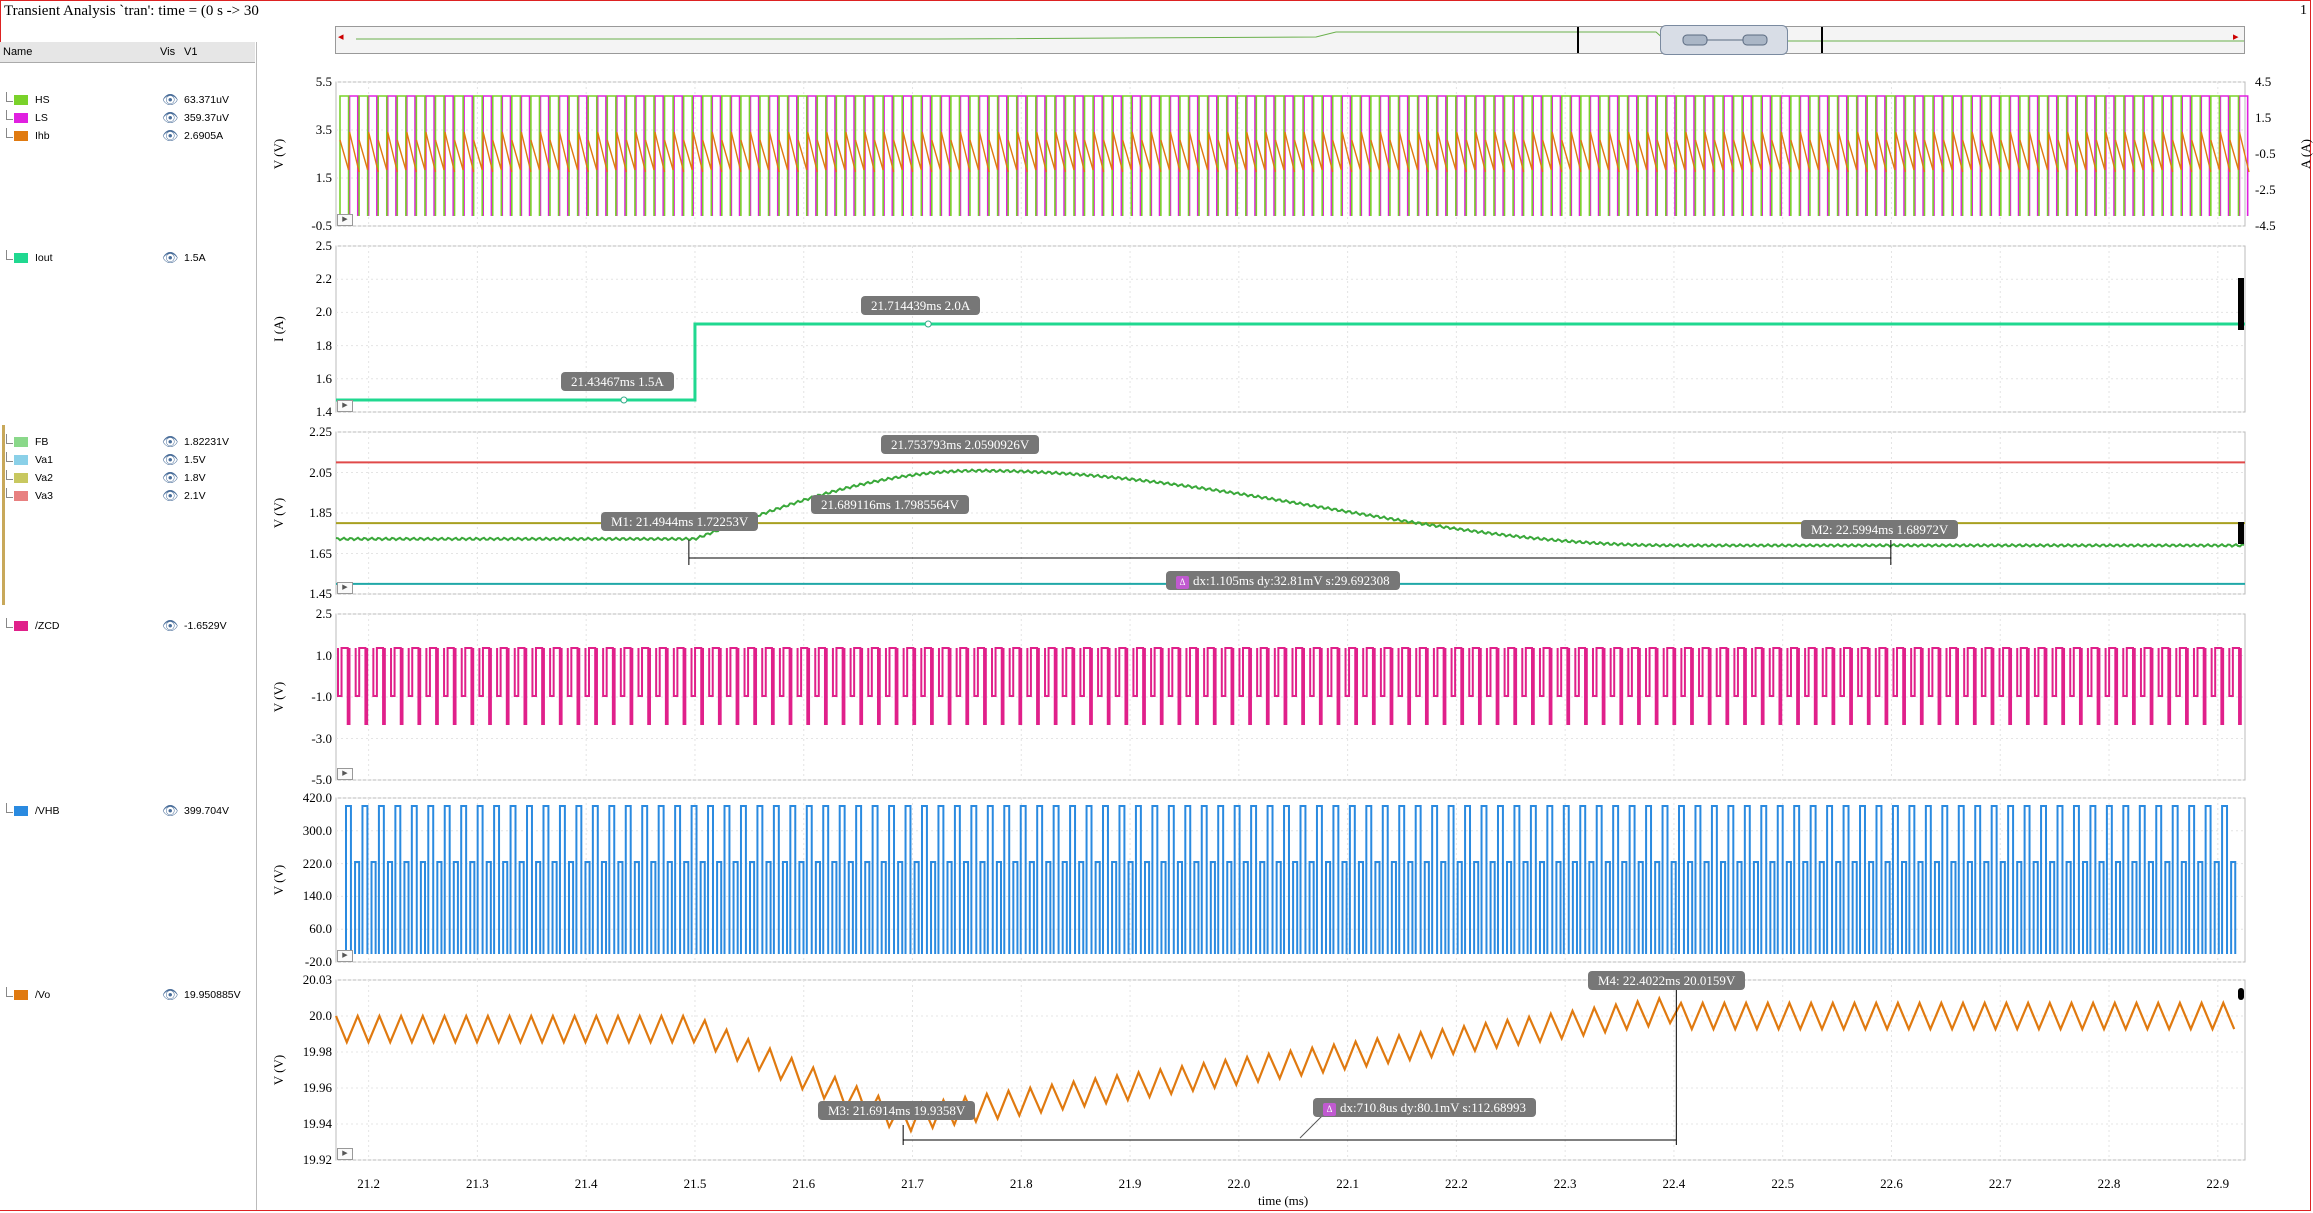 Image resolution: width=2313 pixels, height=1213 pixels. Describe the element at coordinates (125, 478) in the screenshot. I see `legend-row: Va2 👁 1.8V` at that location.